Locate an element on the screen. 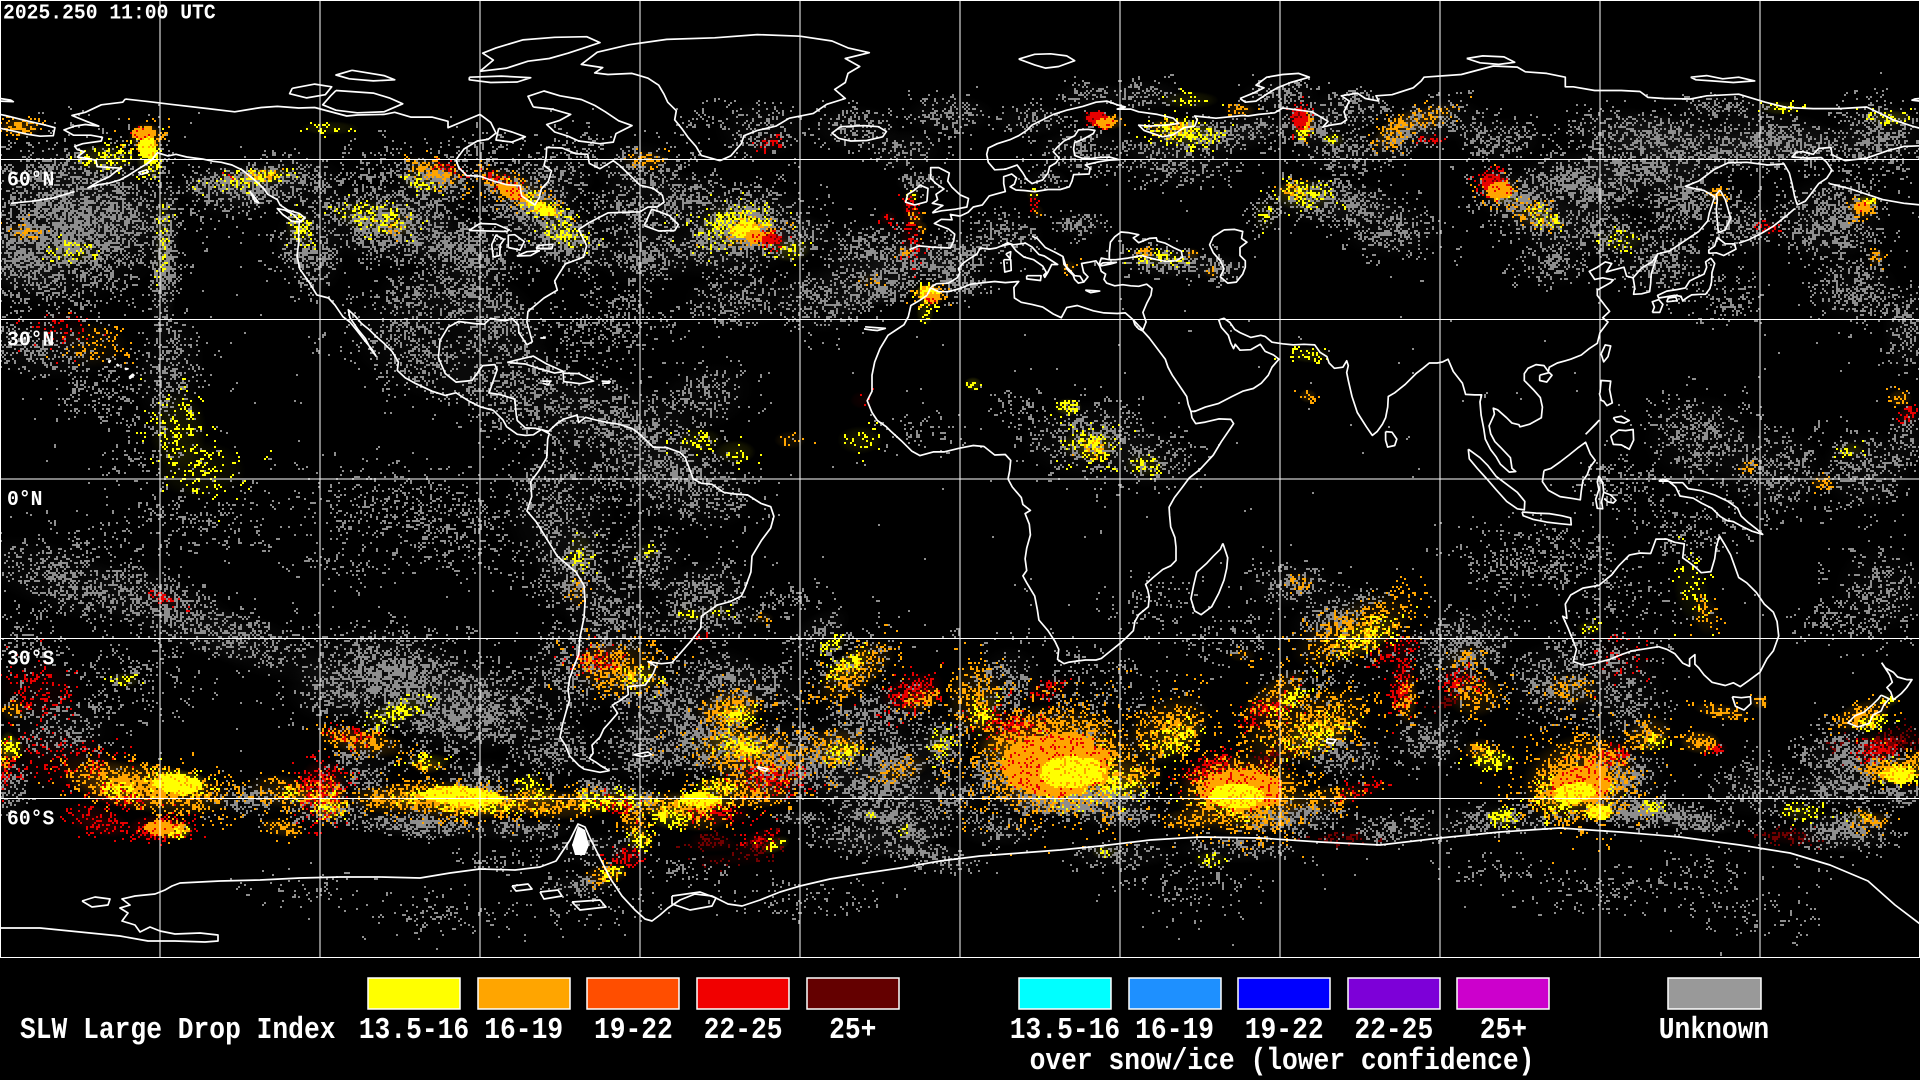  svg-text: 60°S is located at coordinates (30, 820).